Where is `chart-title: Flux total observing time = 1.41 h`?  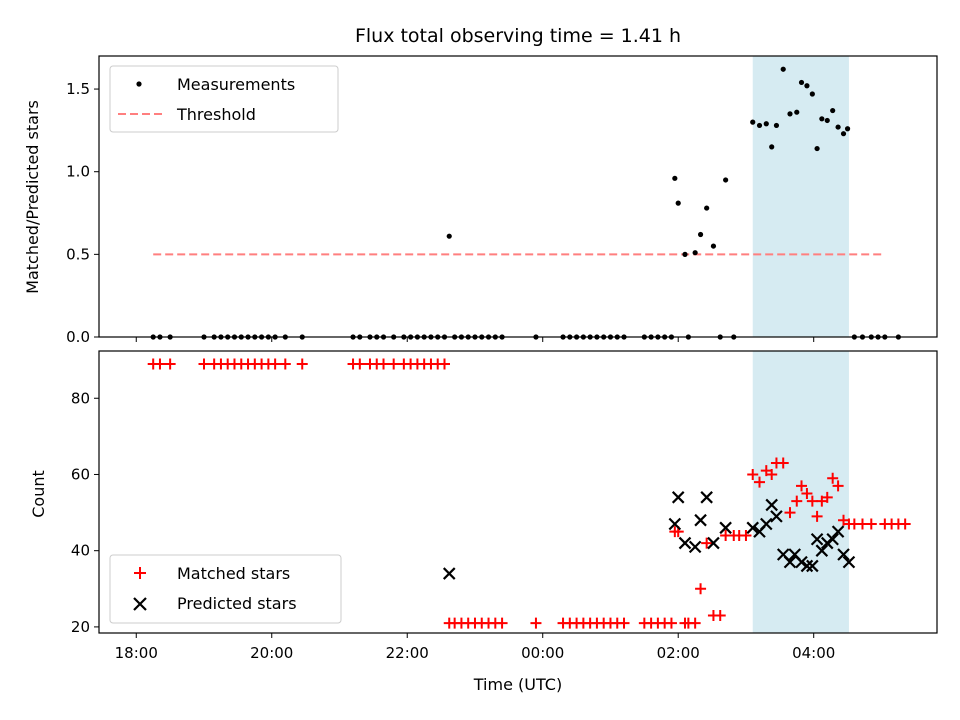 chart-title: Flux total observing time = 1.41 h is located at coordinates (518, 36).